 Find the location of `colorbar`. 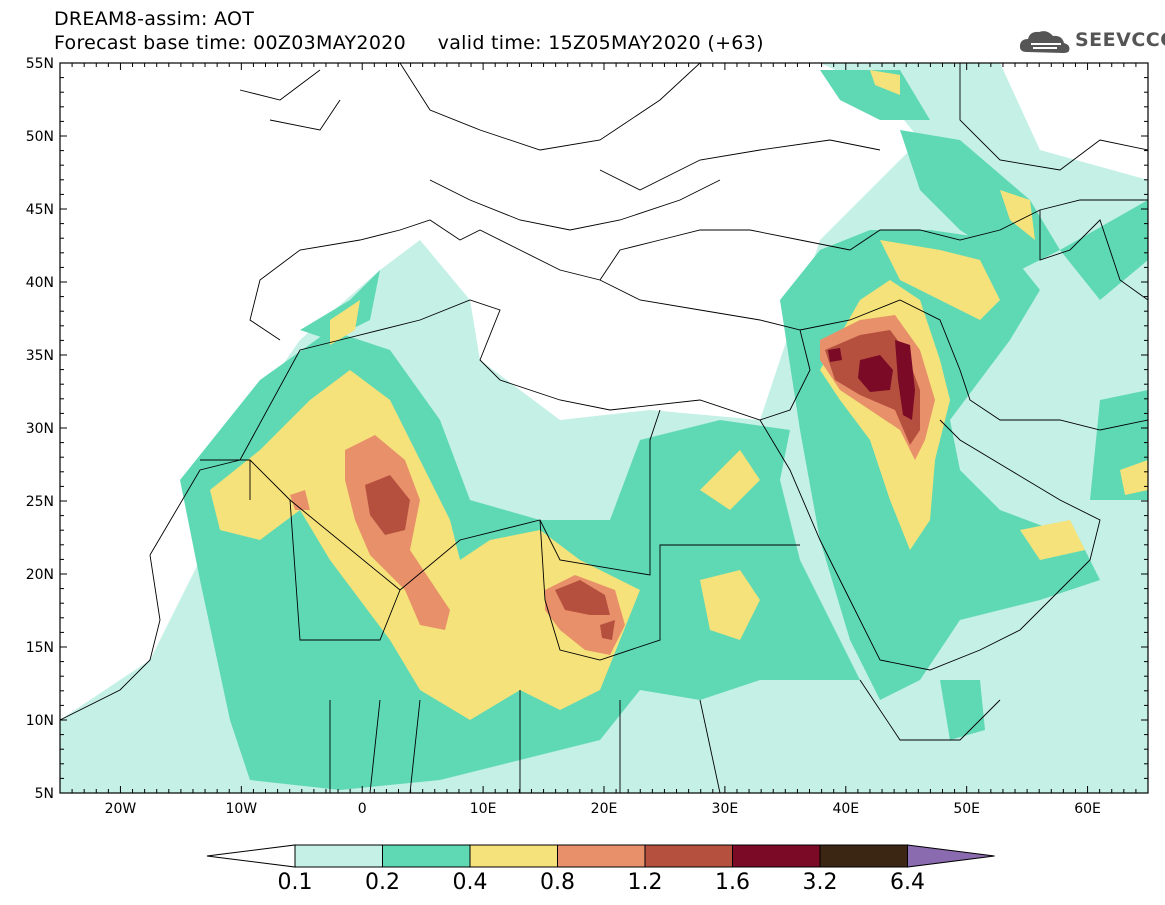

colorbar is located at coordinates (600, 856).